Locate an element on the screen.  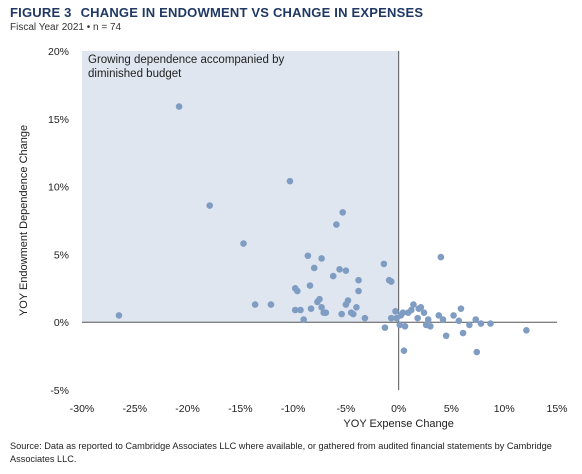
y-tick-label: 0% is located at coordinates (61, 323).